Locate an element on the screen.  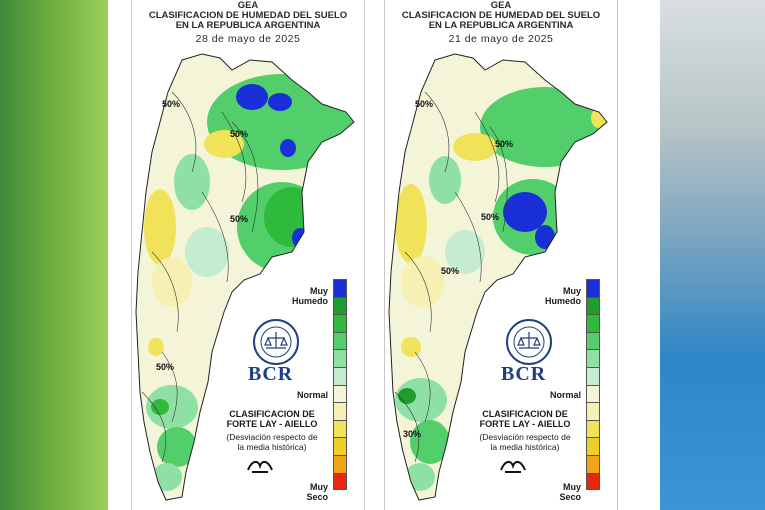
map-date: 28 de mayo de 2025 is located at coordinates (248, 39).